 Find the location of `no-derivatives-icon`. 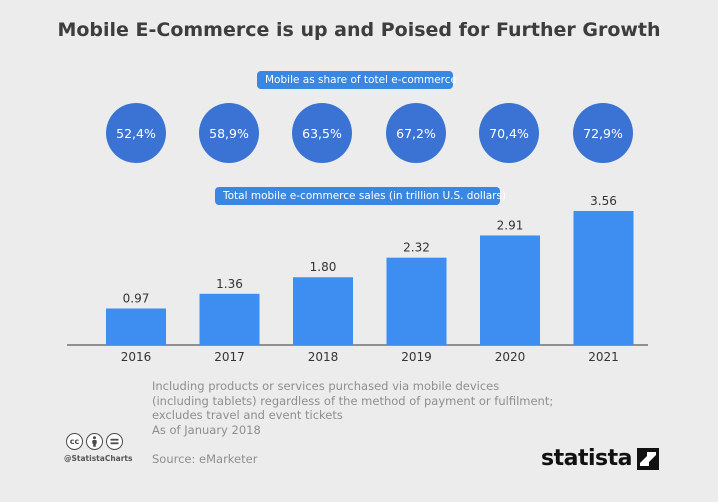

no-derivatives-icon is located at coordinates (114, 441).